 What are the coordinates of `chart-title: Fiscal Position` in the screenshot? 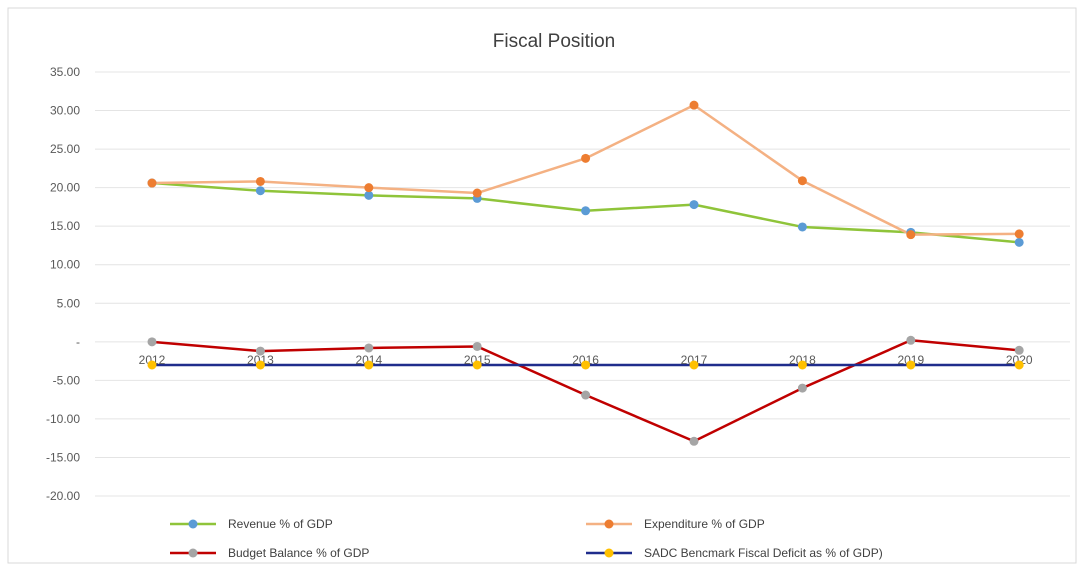 It's located at (554, 41).